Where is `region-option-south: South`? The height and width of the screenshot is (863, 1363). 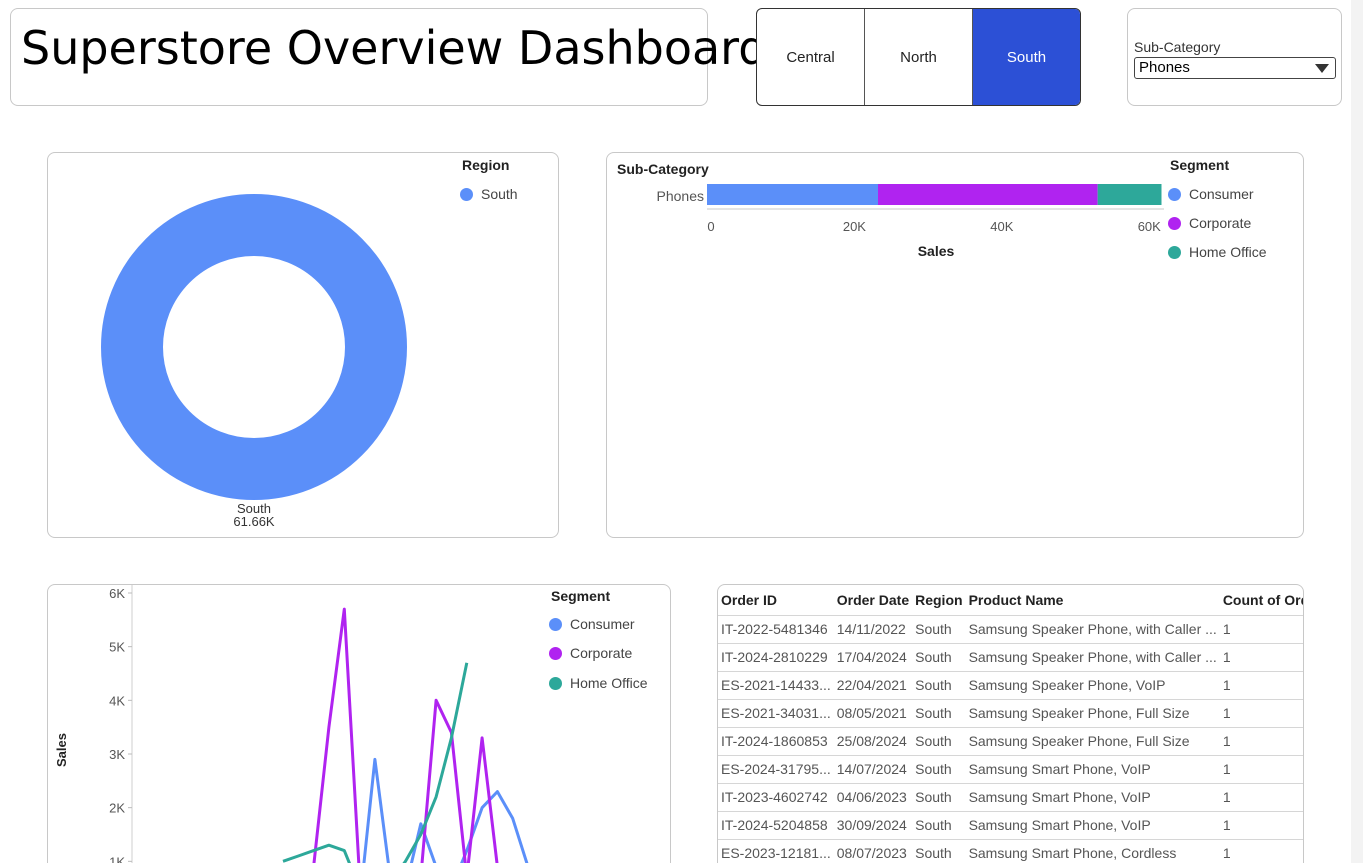
region-option-south: South is located at coordinates (1026, 57).